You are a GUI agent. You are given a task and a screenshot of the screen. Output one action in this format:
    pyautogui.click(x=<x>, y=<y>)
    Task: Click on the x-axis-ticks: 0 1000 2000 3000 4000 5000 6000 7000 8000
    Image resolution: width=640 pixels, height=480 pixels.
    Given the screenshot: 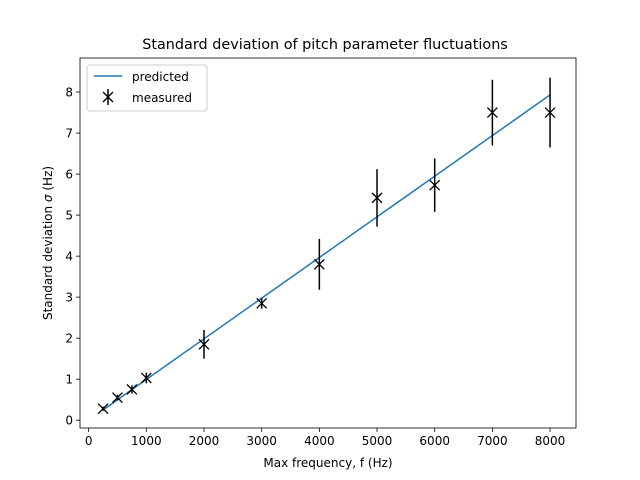 What is the action you would take?
    pyautogui.click(x=325, y=438)
    